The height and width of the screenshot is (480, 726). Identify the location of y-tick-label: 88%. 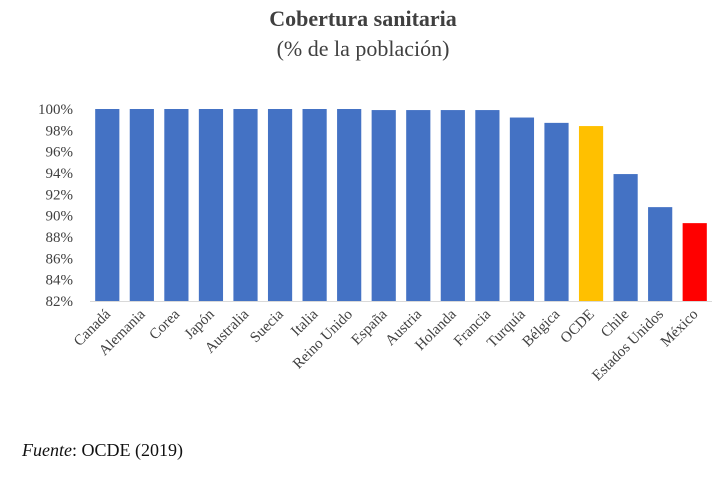
(60, 238).